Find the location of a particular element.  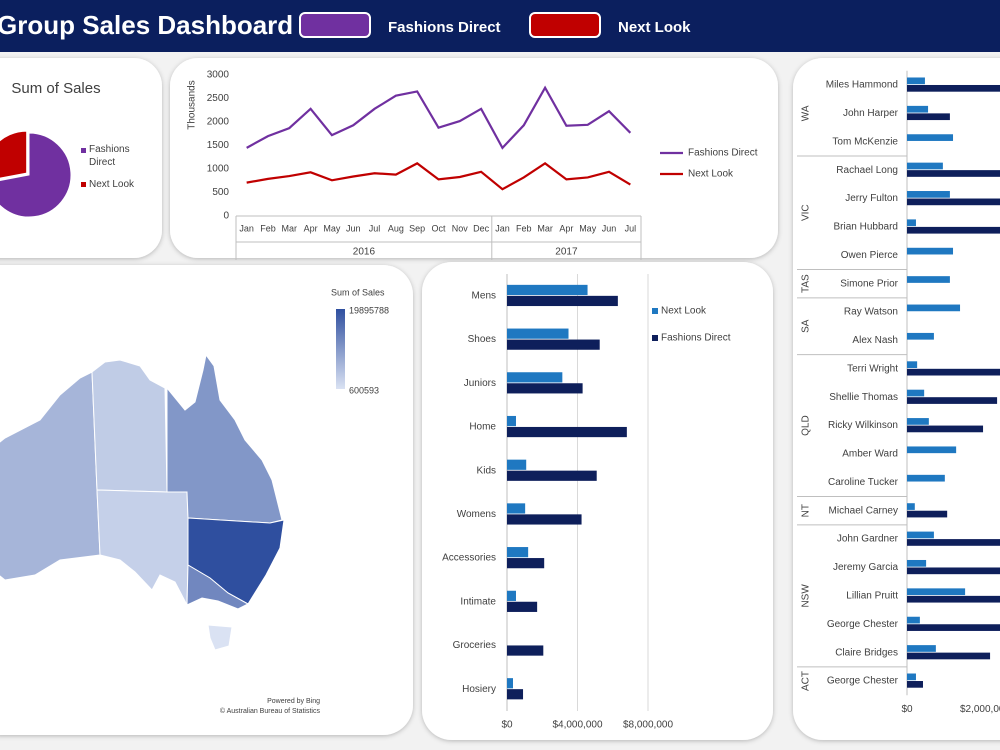

y-tick-label: Jeremy Garcia is located at coordinates (865, 567).